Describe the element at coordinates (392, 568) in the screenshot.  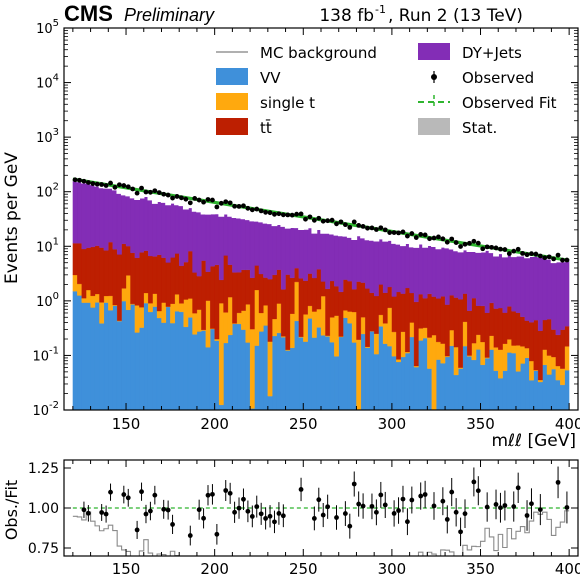
I see `ratio-x-tick-label: 300` at that location.